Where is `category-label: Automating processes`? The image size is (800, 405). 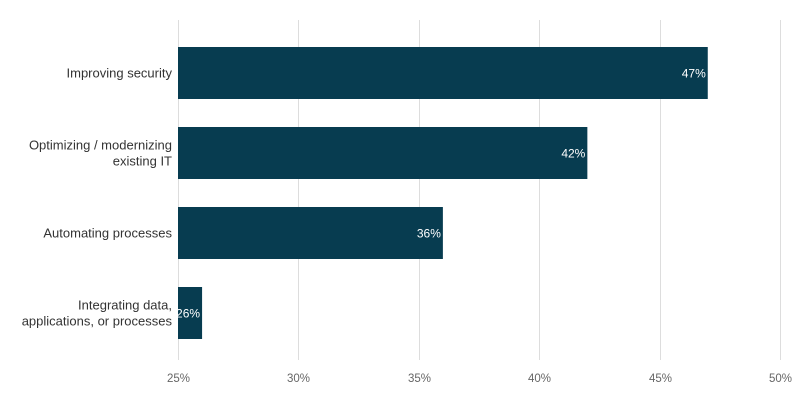 category-label: Automating processes is located at coordinates (107, 233).